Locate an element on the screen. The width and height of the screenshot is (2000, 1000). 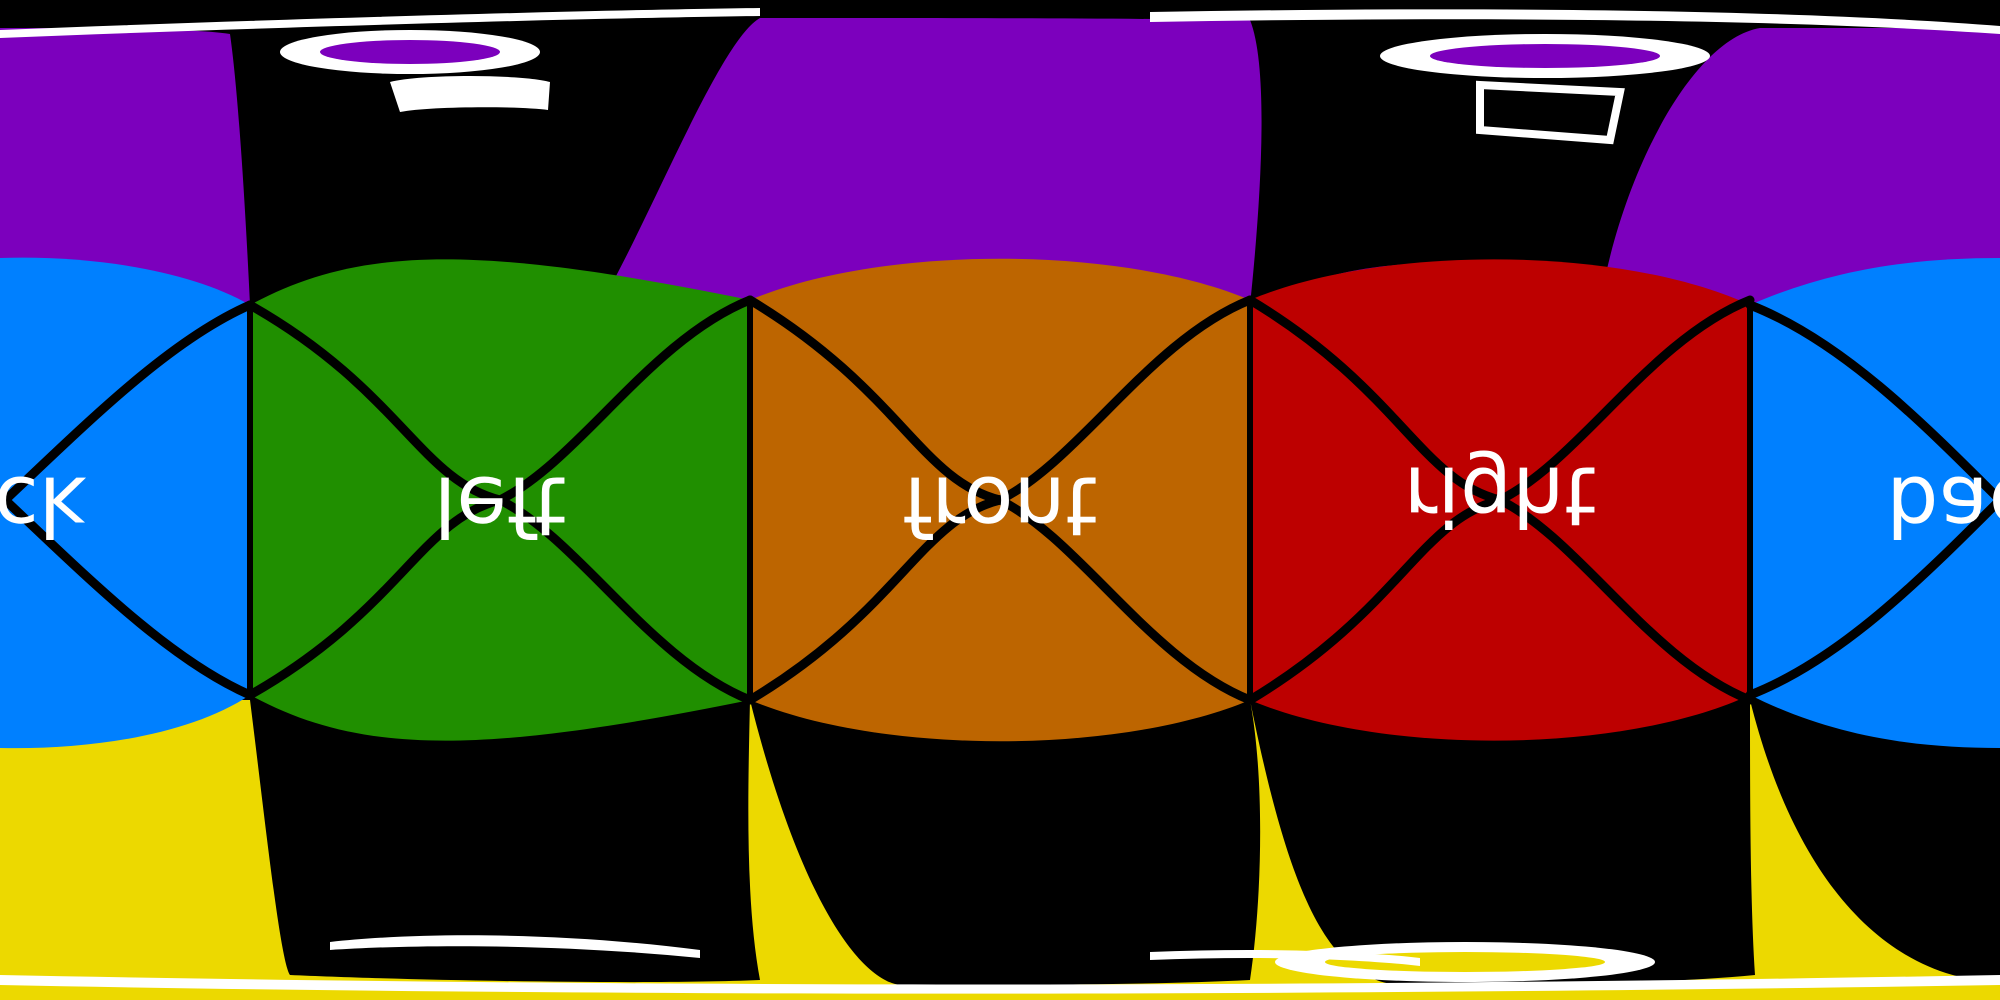
top-band-stroke is located at coordinates (380, 23).